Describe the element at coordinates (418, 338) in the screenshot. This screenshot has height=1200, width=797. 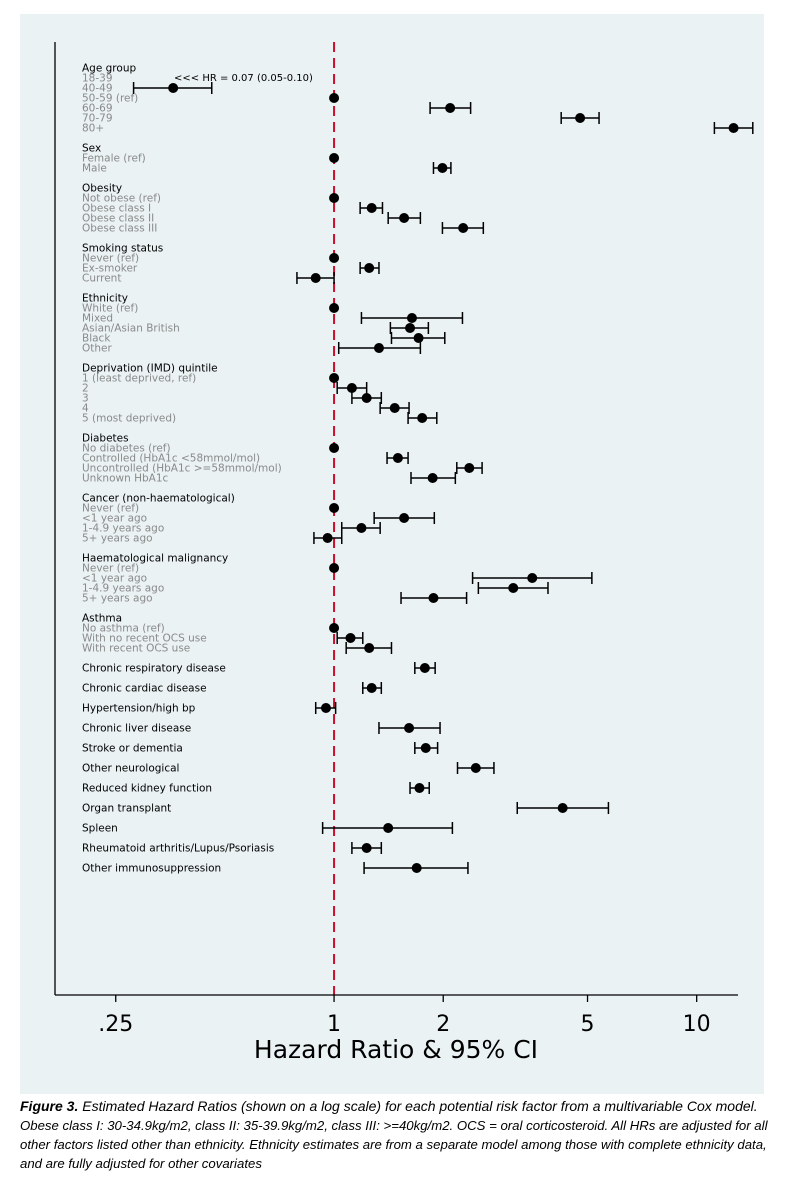
I see `hr-point-black` at that location.